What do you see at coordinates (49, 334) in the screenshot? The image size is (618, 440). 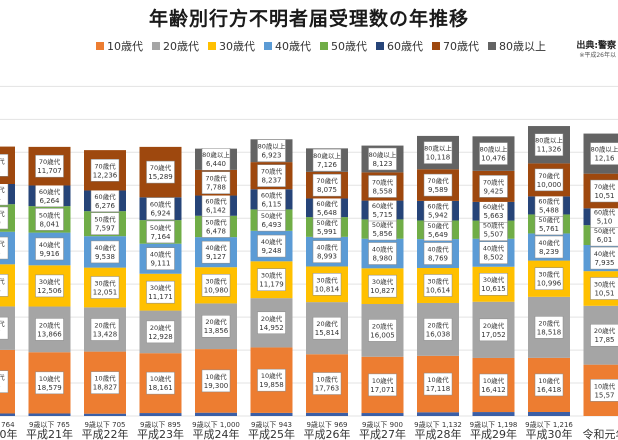 I see `data-label-value: 13,866` at bounding box center [49, 334].